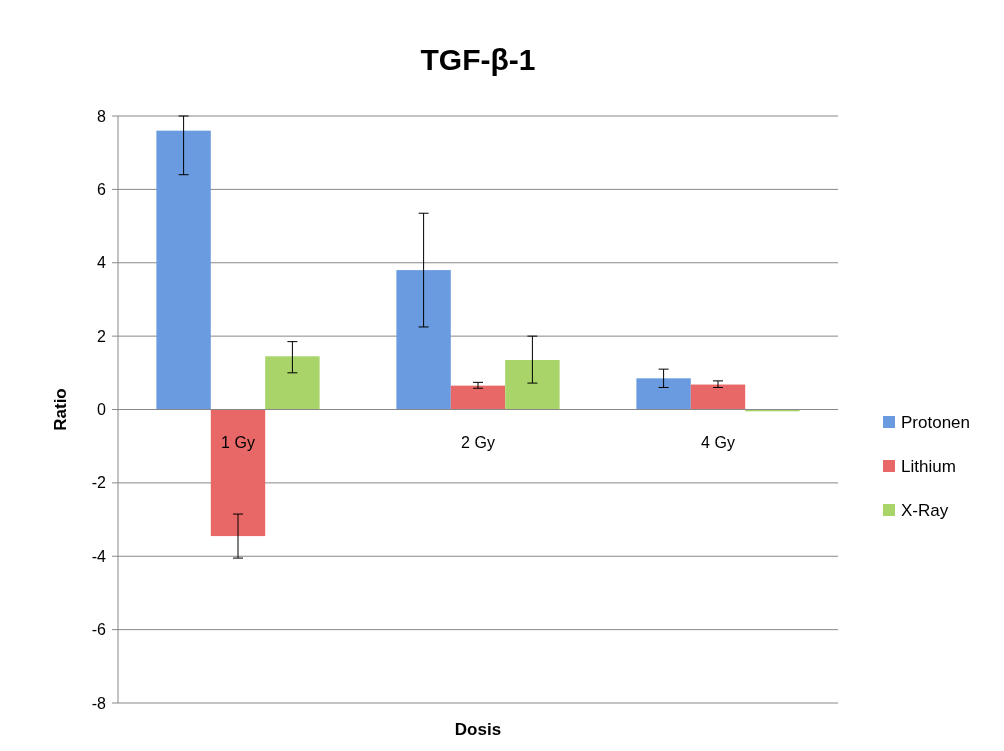 The width and height of the screenshot is (1004, 751). I want to click on x-axis-title: Dosis, so click(478, 729).